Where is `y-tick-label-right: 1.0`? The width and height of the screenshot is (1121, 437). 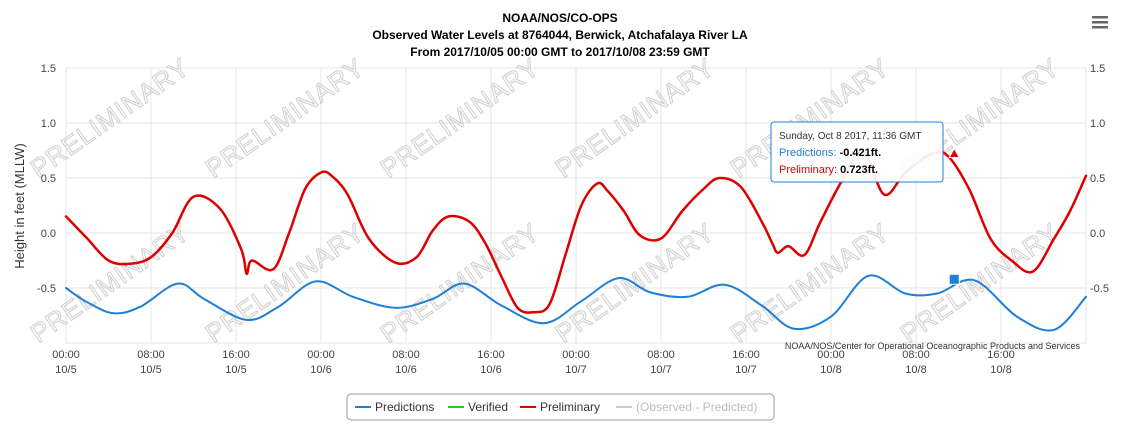 y-tick-label-right: 1.0 is located at coordinates (1097, 124).